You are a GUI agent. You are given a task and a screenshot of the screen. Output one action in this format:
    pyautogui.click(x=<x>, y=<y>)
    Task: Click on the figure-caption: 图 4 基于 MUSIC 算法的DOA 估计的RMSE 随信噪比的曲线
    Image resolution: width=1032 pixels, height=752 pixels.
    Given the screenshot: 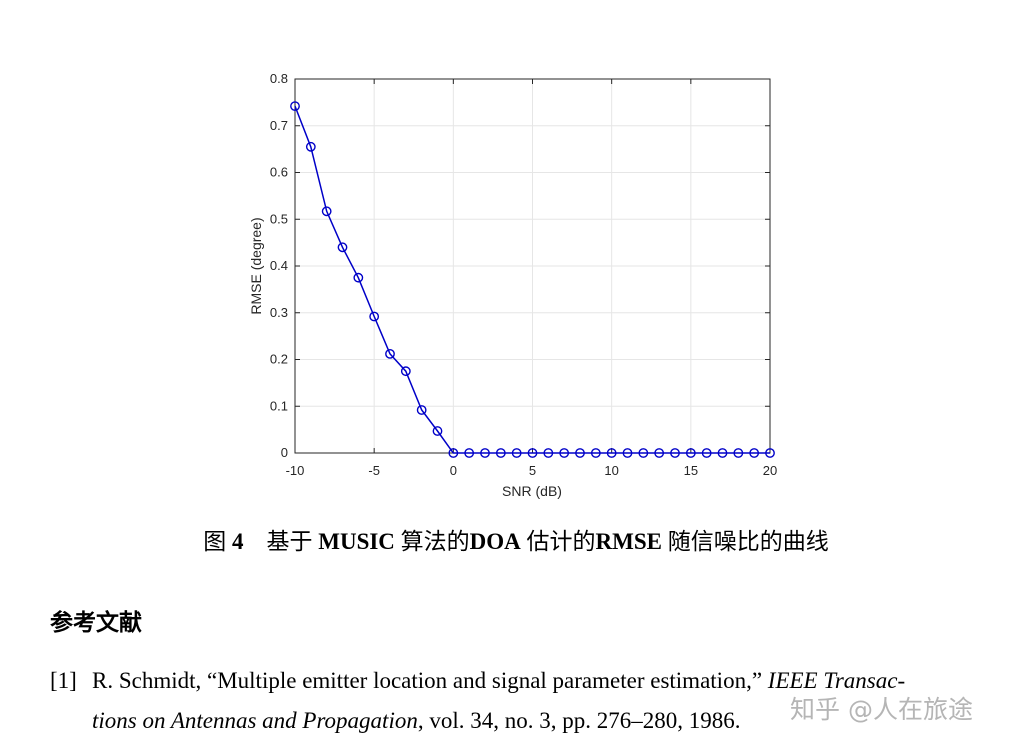 What is the action you would take?
    pyautogui.click(x=516, y=539)
    